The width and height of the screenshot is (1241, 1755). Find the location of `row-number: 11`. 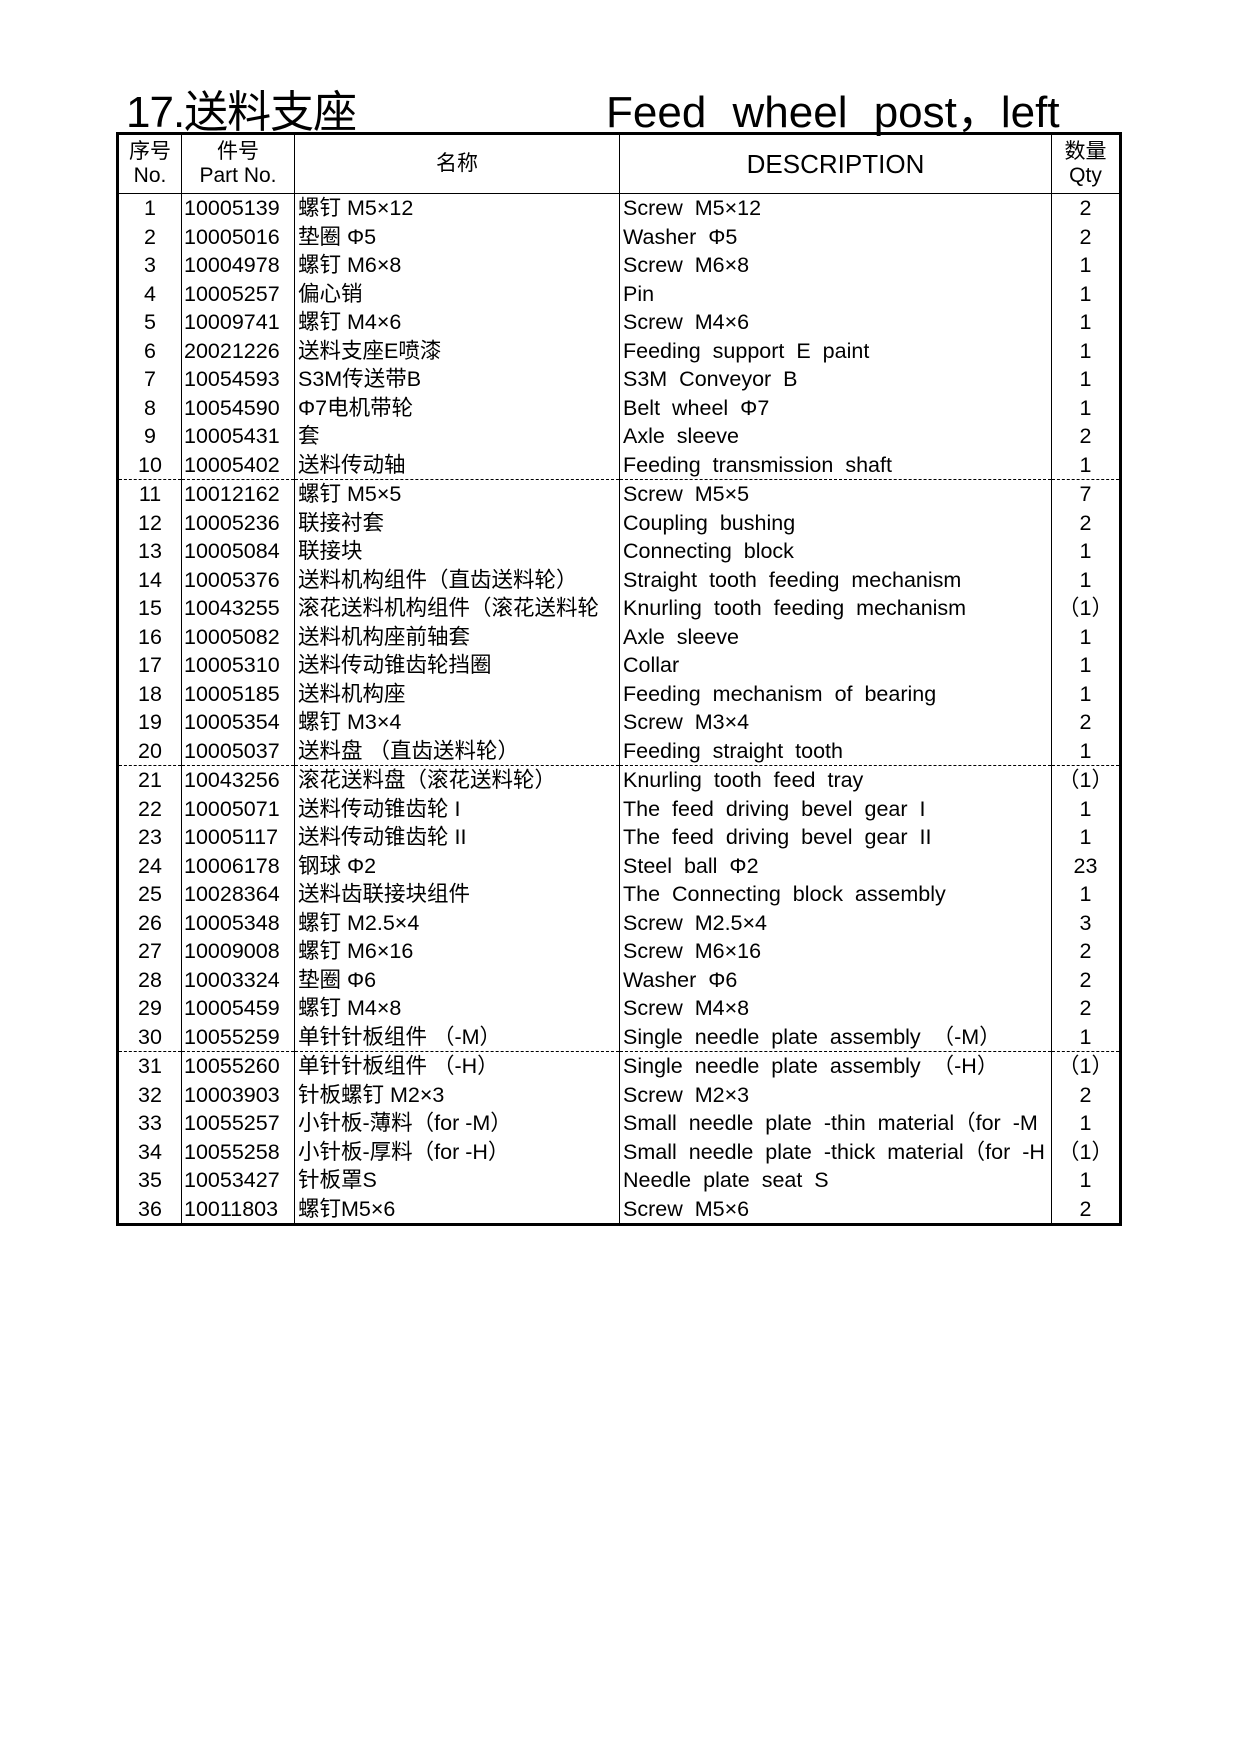

row-number: 11 is located at coordinates (149, 494).